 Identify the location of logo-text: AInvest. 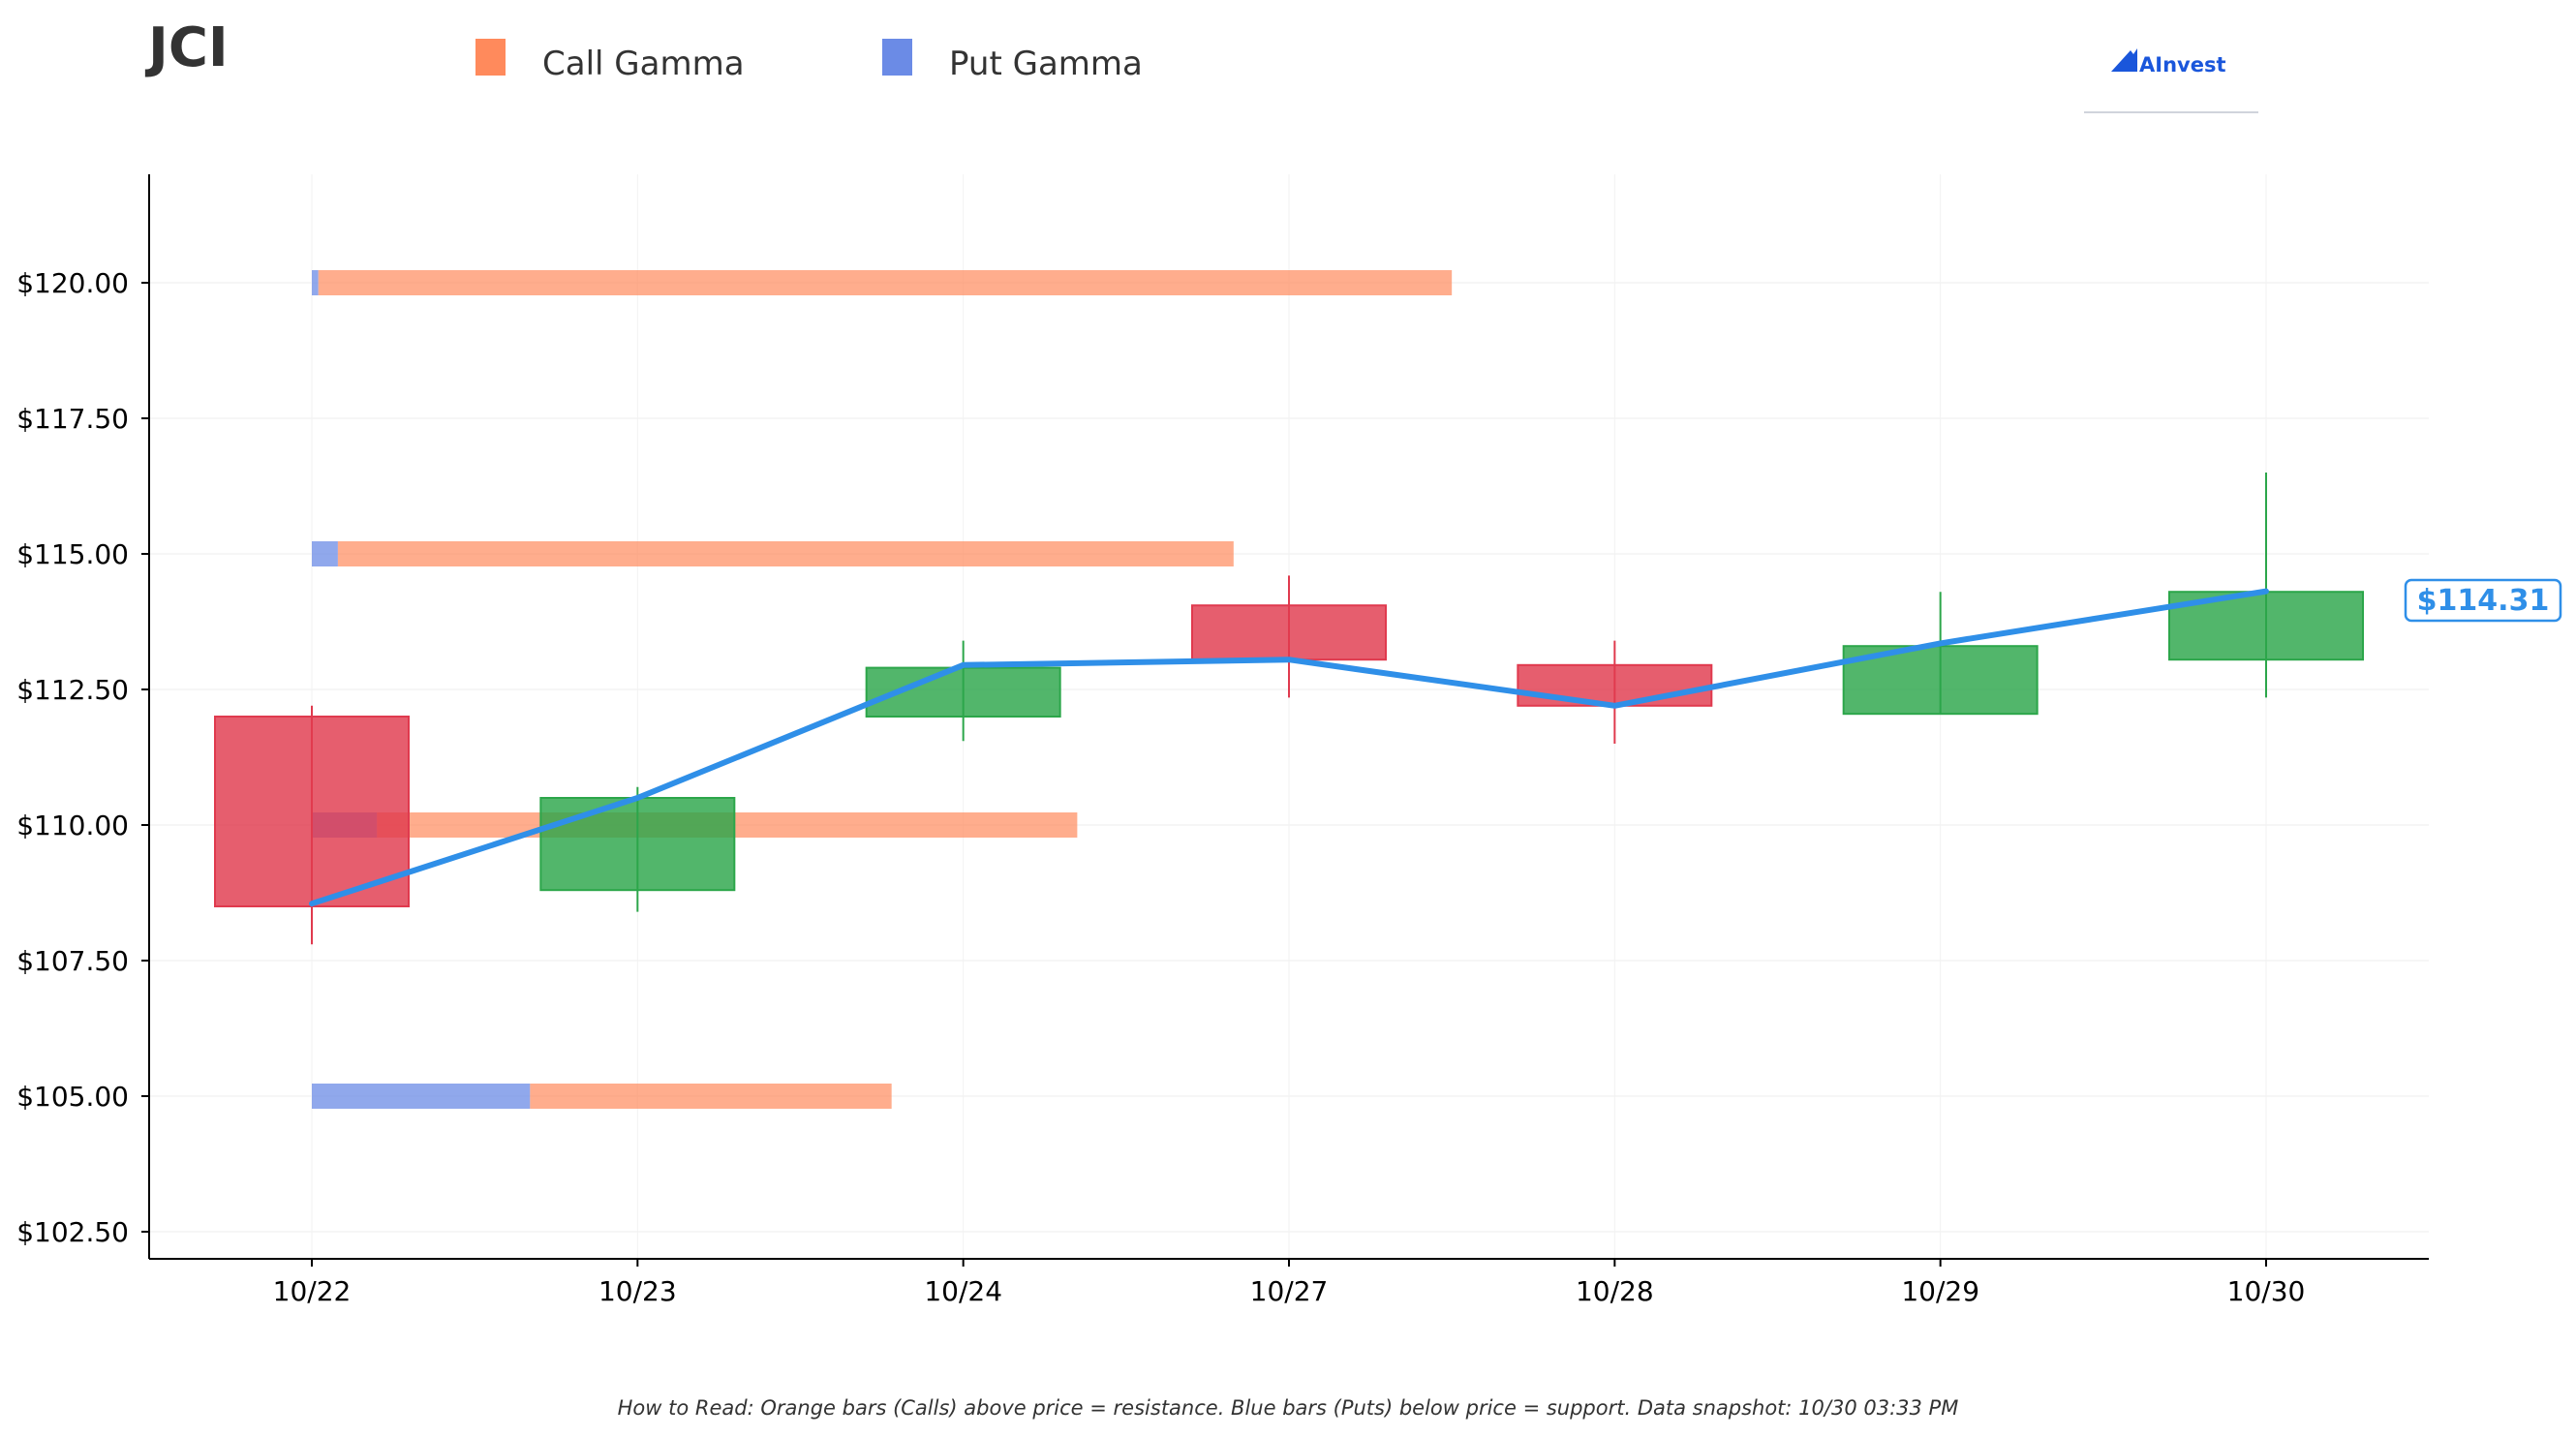
(2182, 65).